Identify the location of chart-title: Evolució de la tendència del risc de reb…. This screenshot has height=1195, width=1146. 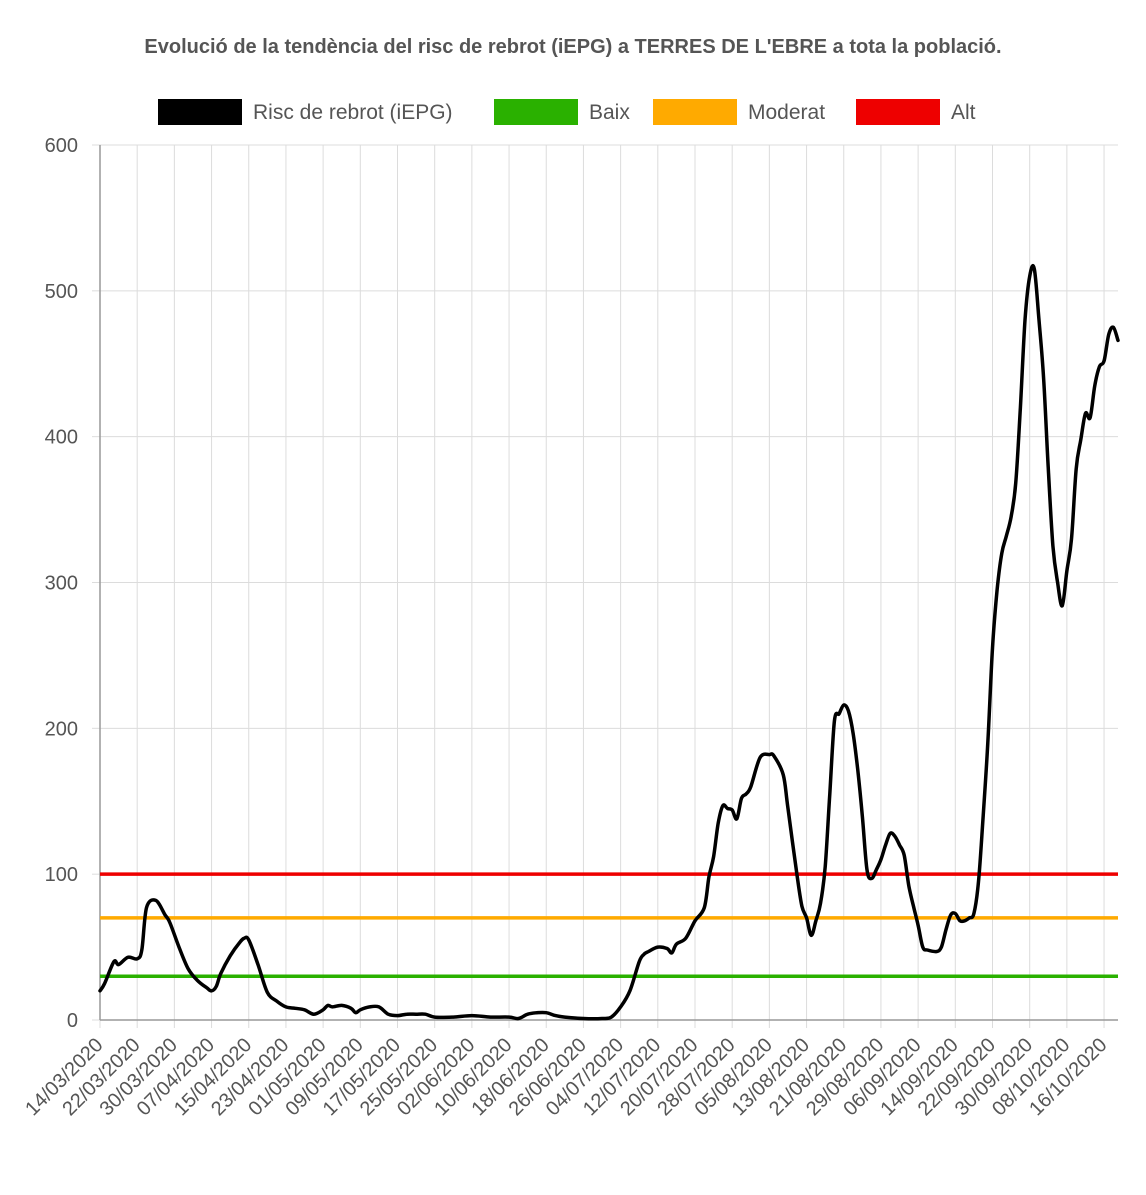
(572, 47).